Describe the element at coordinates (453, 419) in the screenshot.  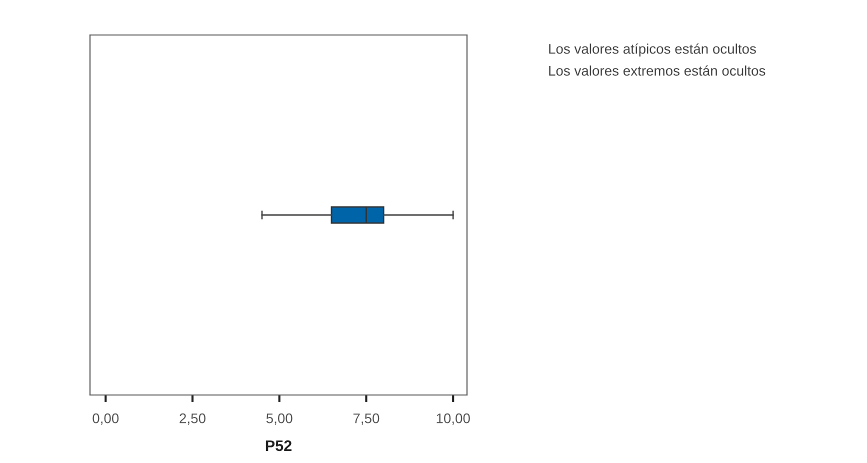
I see `x-tick-label: 10,00` at that location.